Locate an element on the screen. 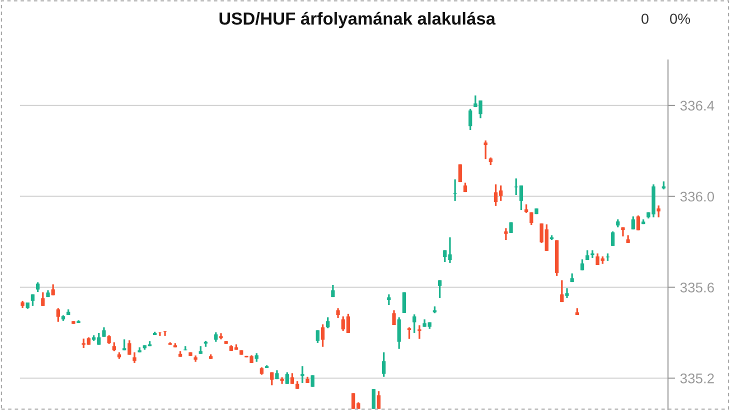 Image resolution: width=730 pixels, height=410 pixels. text: 0% is located at coordinates (680, 19).